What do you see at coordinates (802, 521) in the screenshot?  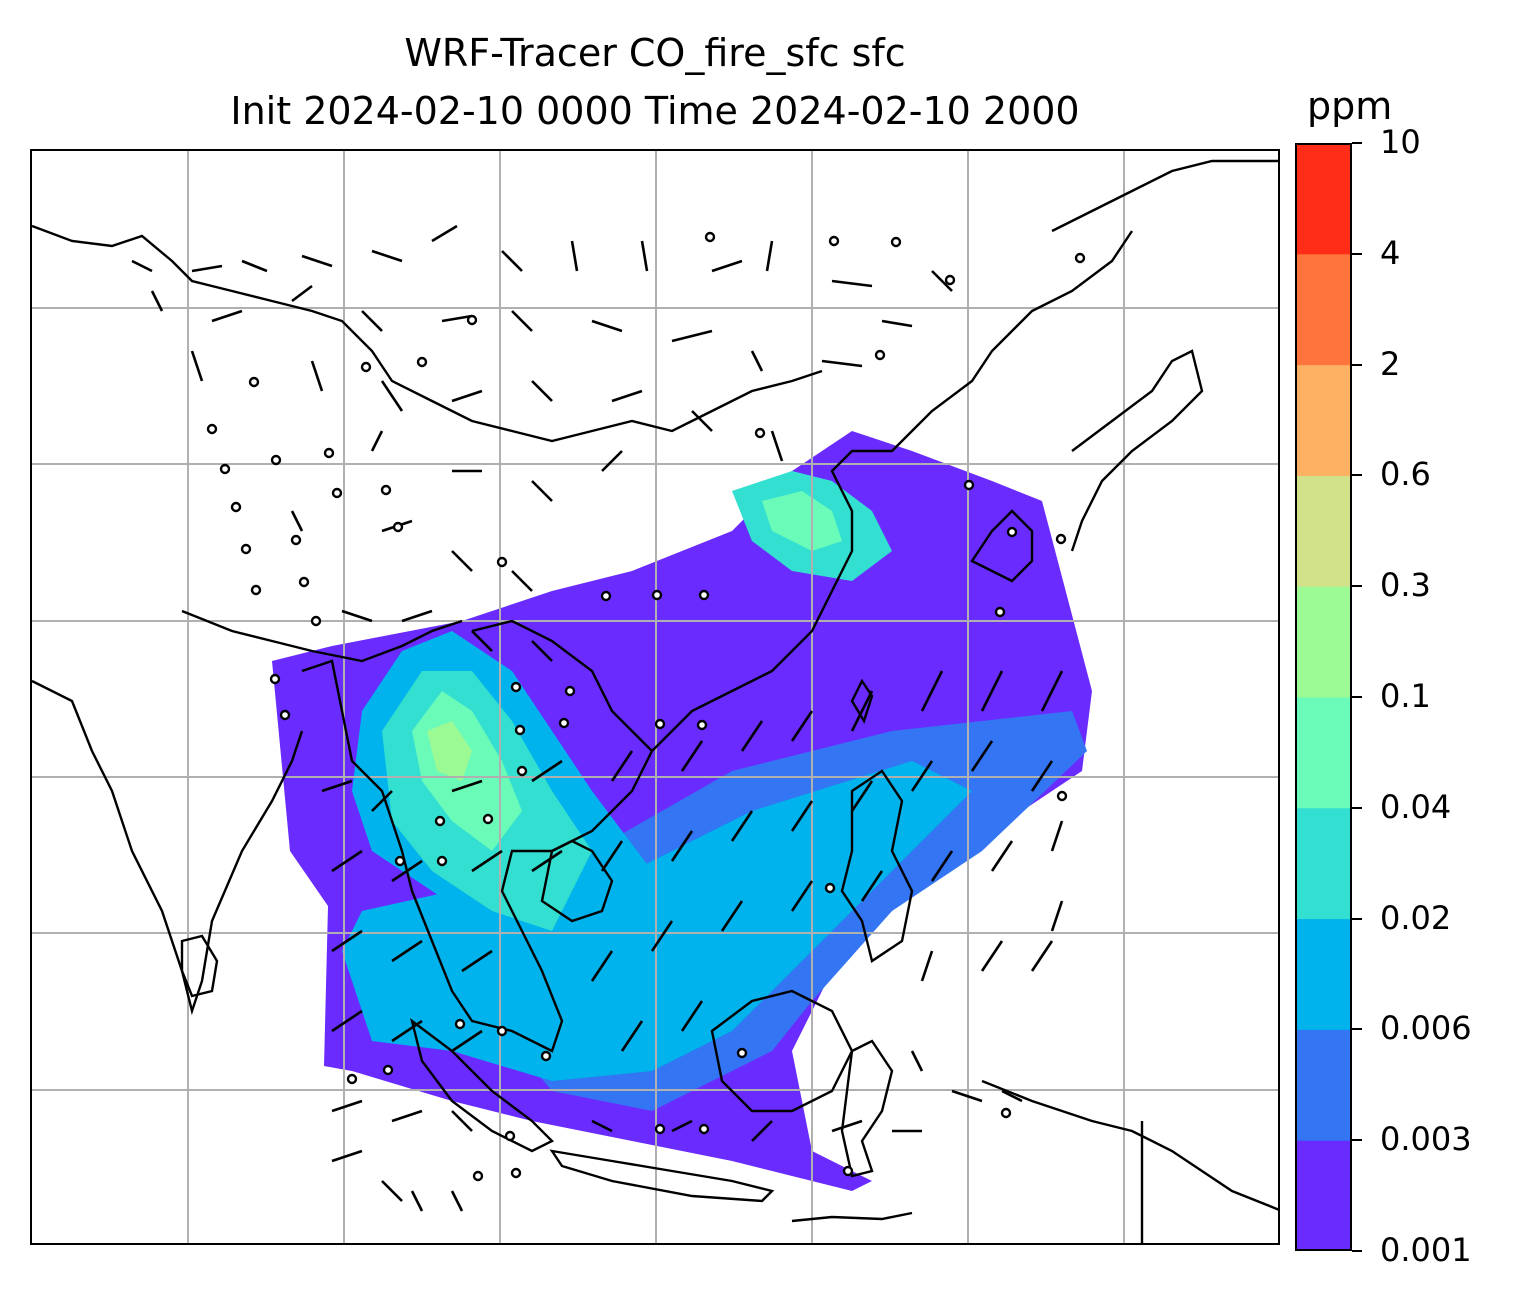 I see `plume-north-china-inner` at bounding box center [802, 521].